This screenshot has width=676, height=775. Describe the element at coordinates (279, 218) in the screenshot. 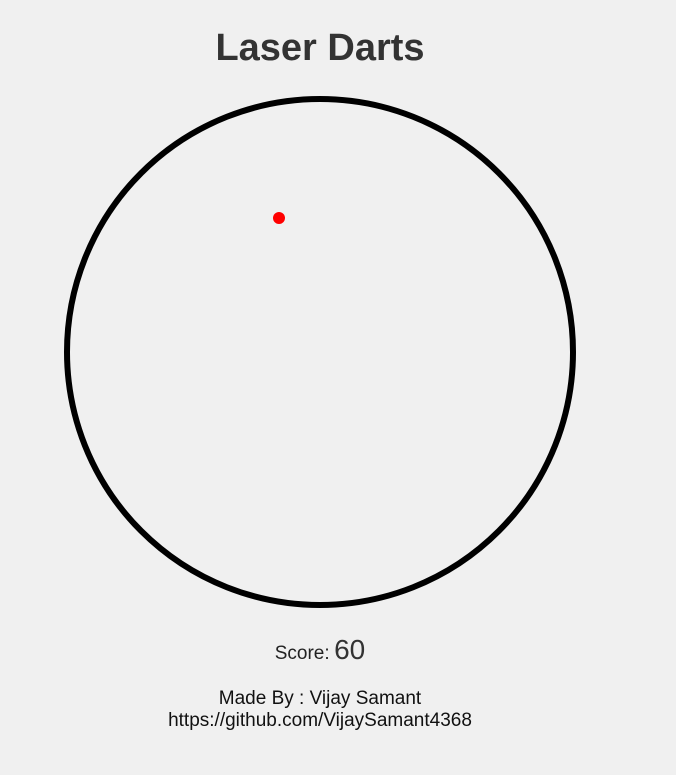

I see `laser-dot` at that location.